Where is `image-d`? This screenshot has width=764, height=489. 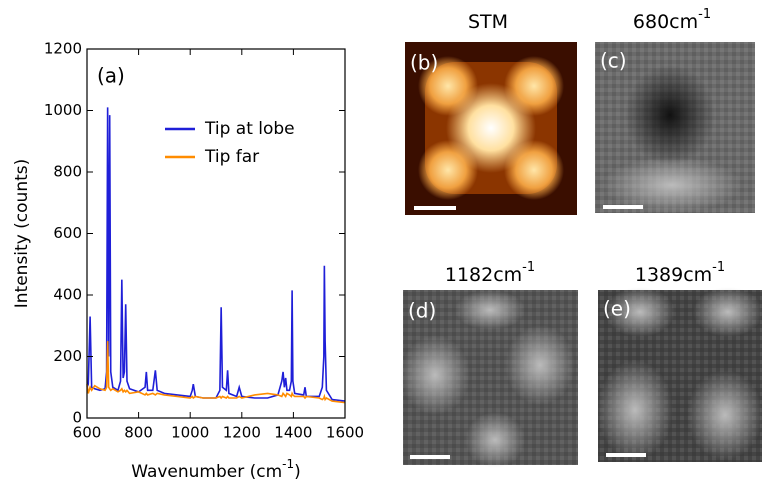 image-d is located at coordinates (489, 379).